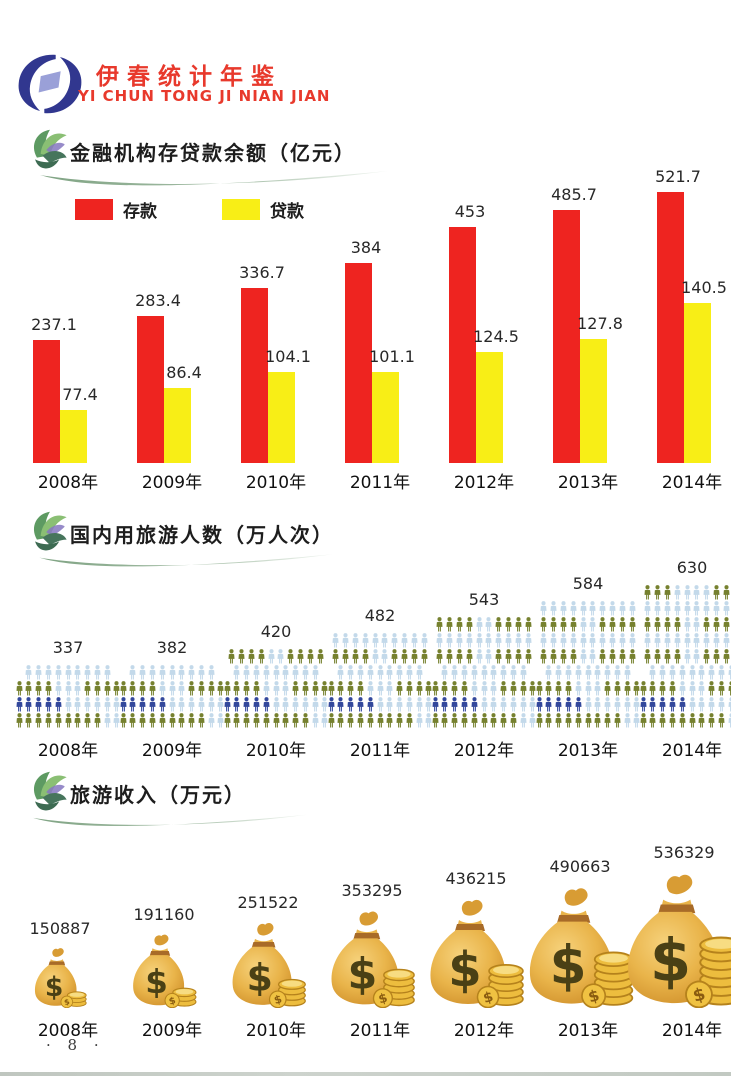 This screenshot has width=731, height=1076. I want to click on tourist-count-label: 543, so click(484, 599).